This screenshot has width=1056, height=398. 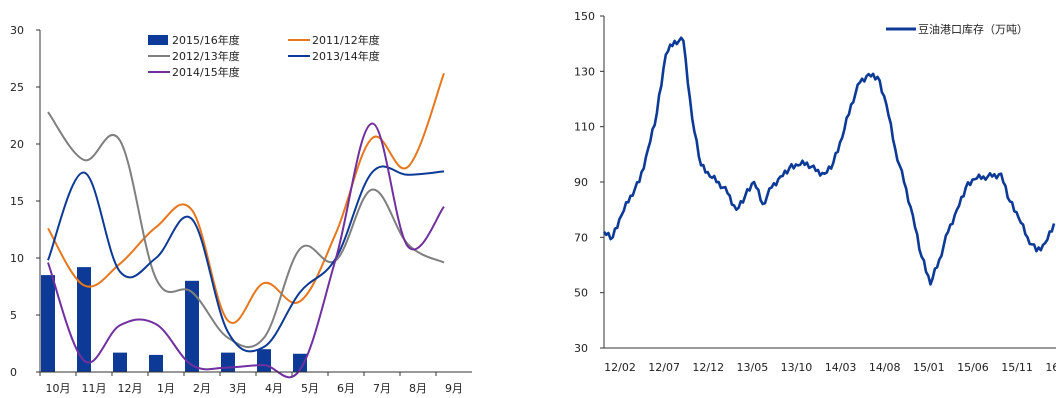 What do you see at coordinates (382, 388) in the screenshot?
I see `x-tick-label: 7月` at bounding box center [382, 388].